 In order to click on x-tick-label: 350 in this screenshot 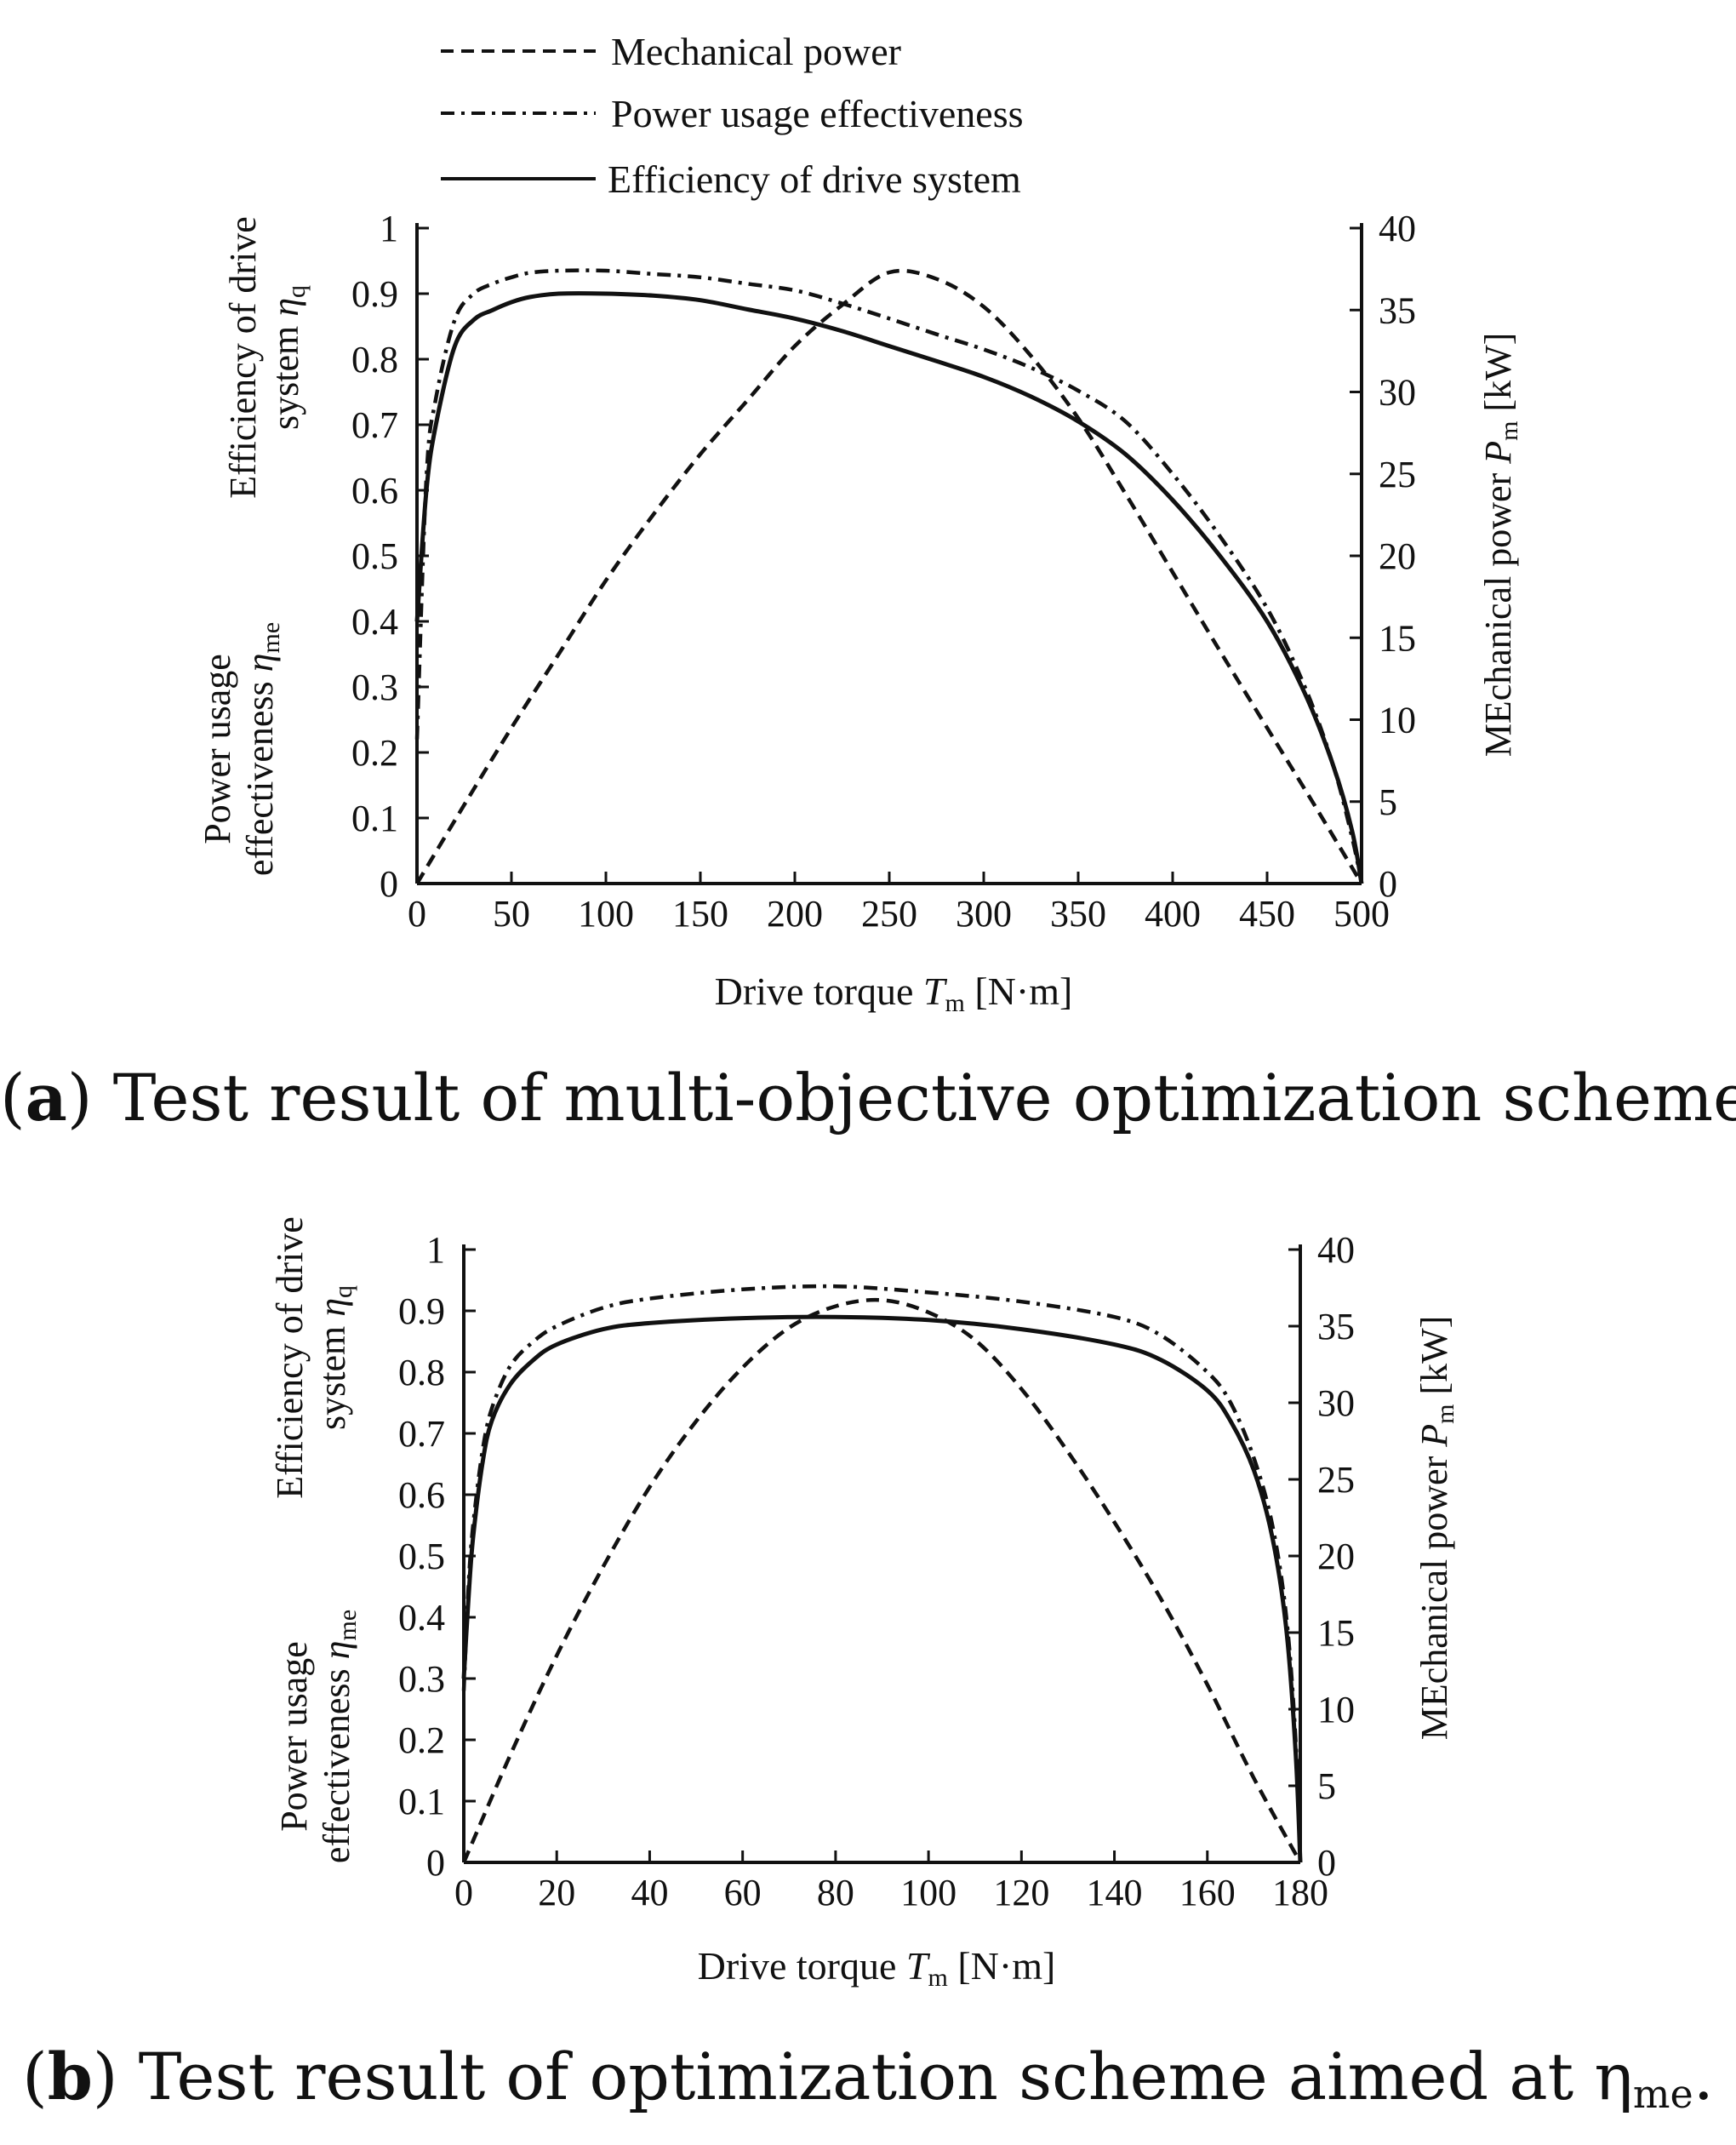, I will do `click(1078, 914)`.